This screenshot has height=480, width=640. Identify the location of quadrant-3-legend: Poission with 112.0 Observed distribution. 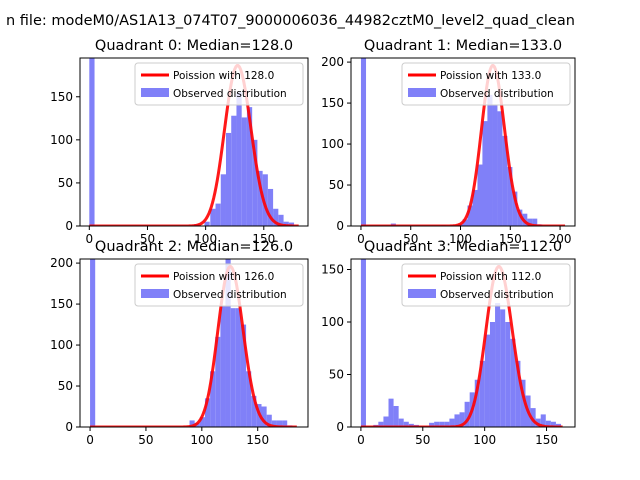
(486, 285).